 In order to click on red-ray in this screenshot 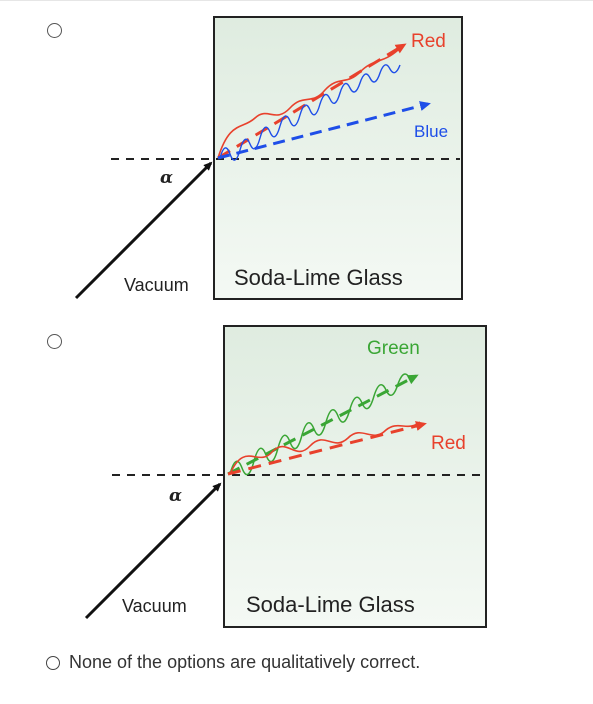, I will do `click(327, 448)`.